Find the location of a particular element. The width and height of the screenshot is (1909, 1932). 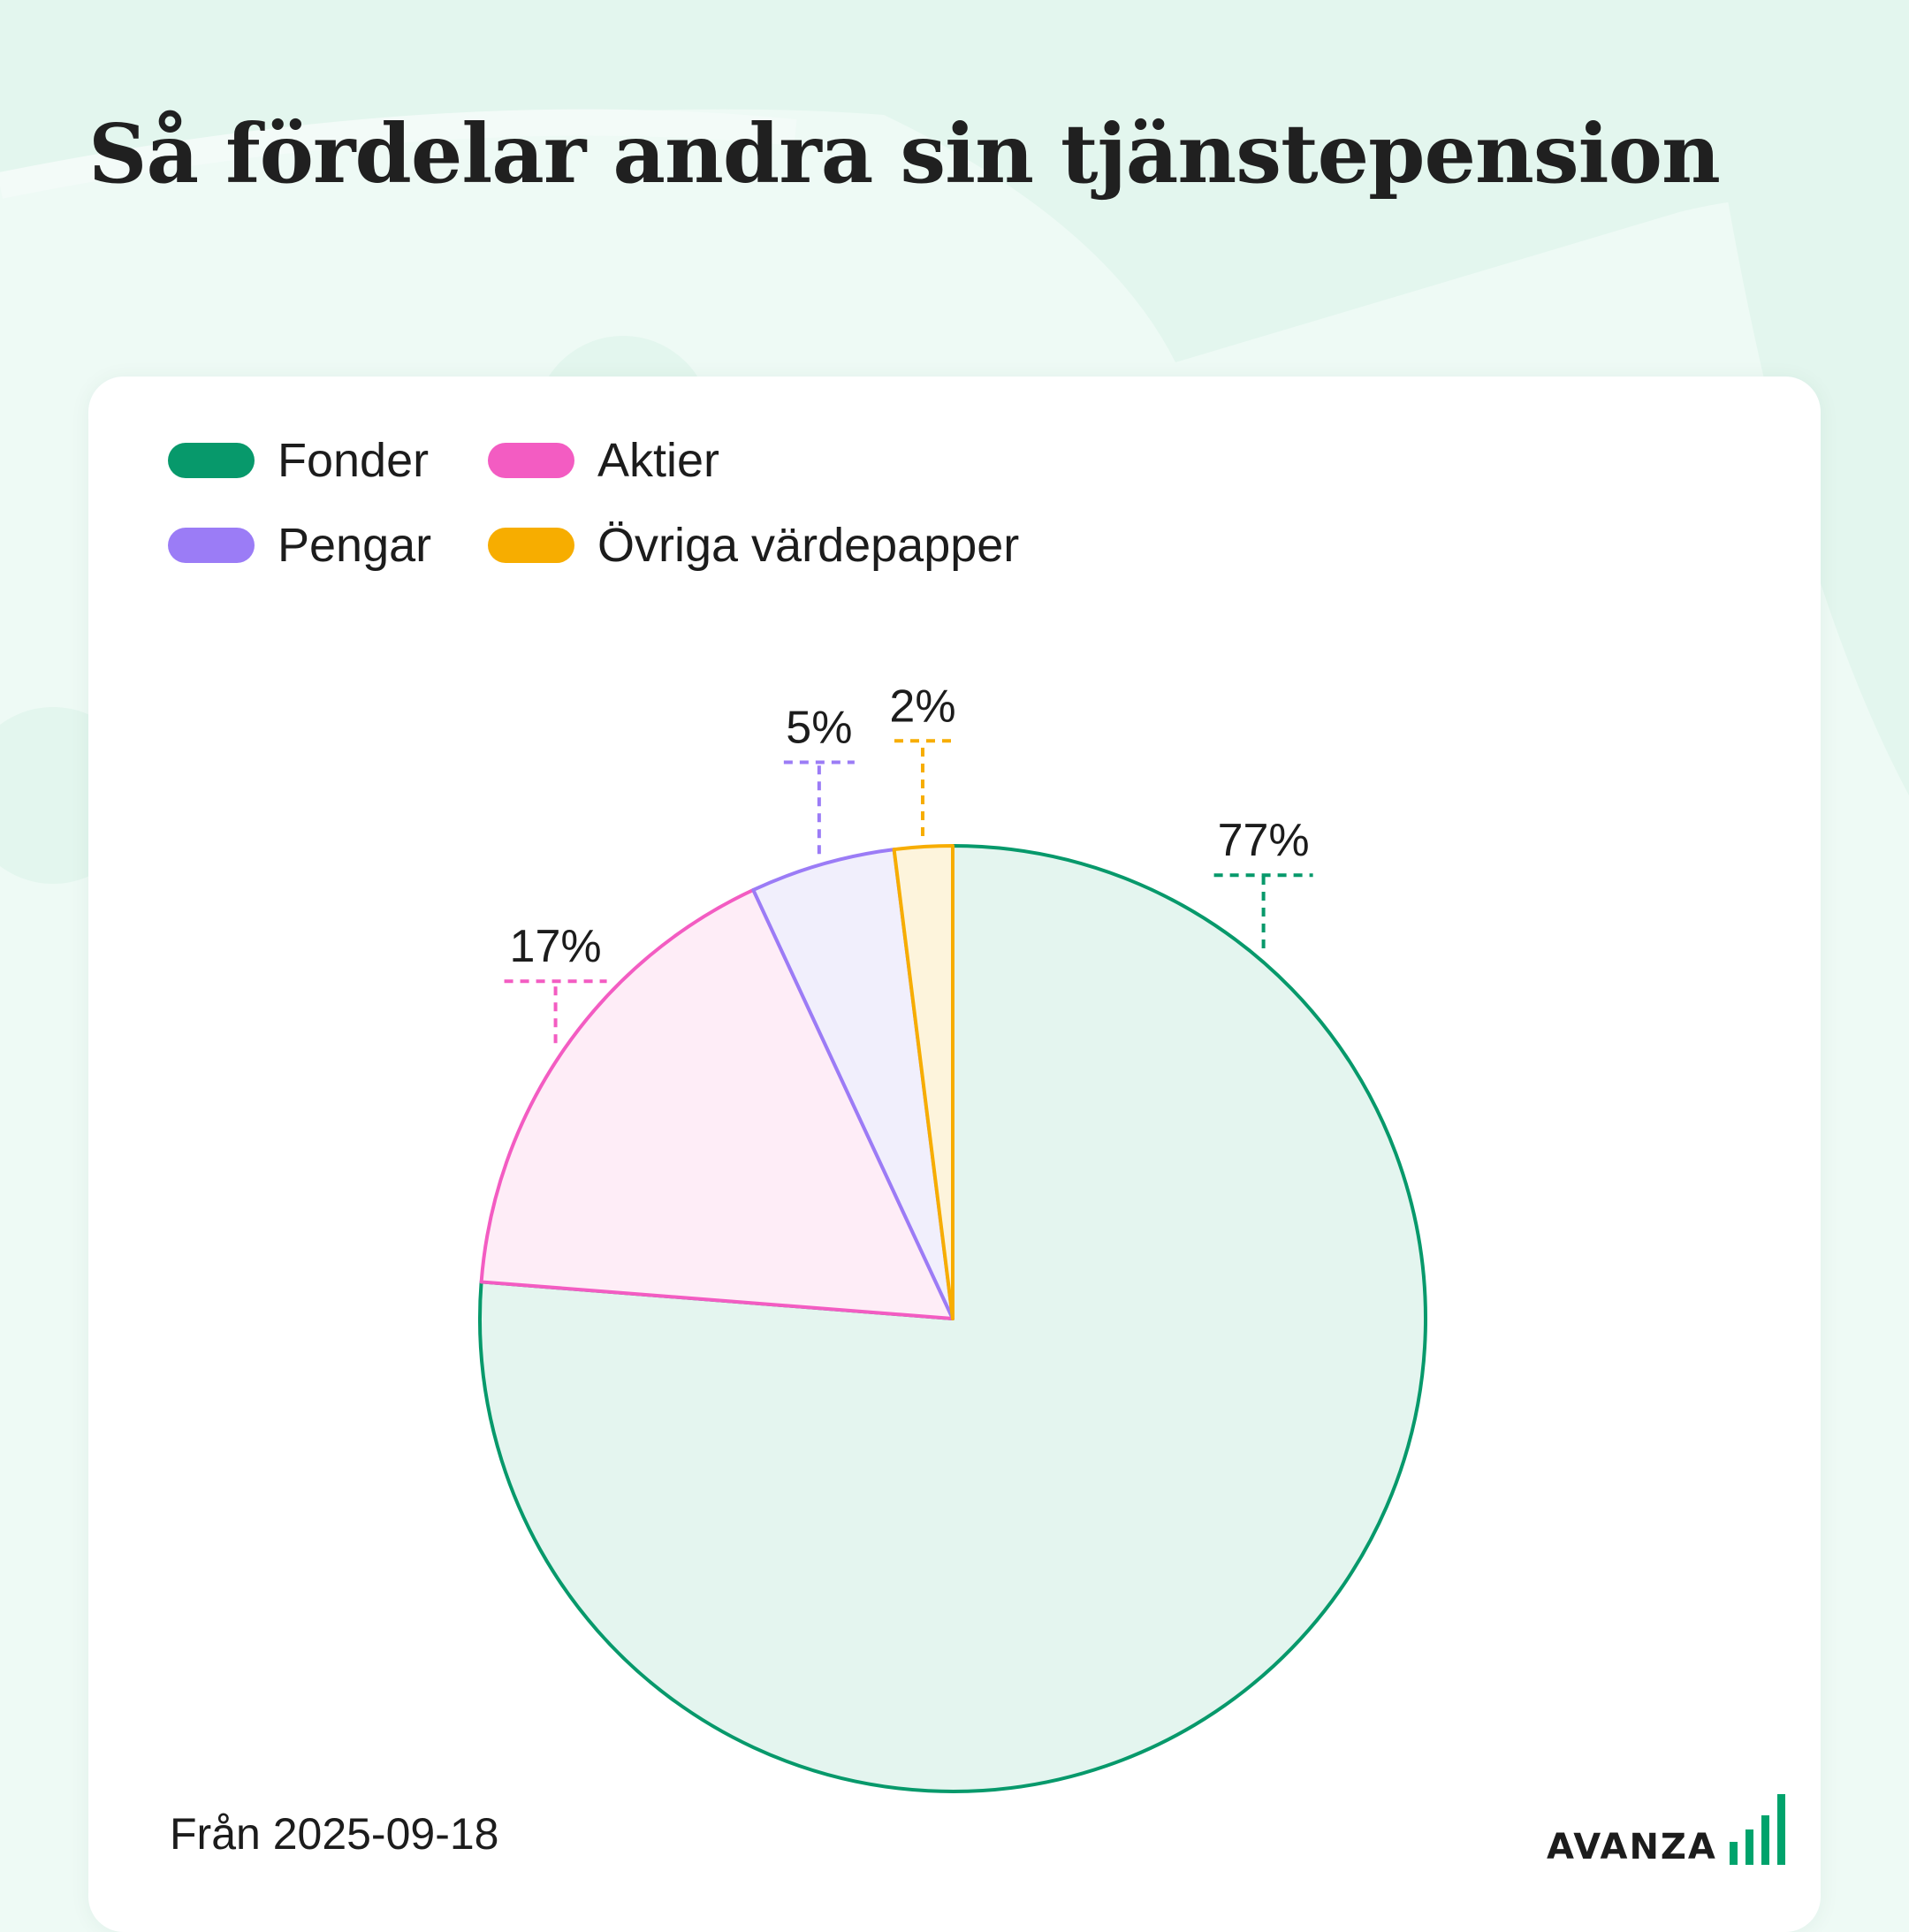

avanza-logo: AVANZA is located at coordinates (1666, 1830).